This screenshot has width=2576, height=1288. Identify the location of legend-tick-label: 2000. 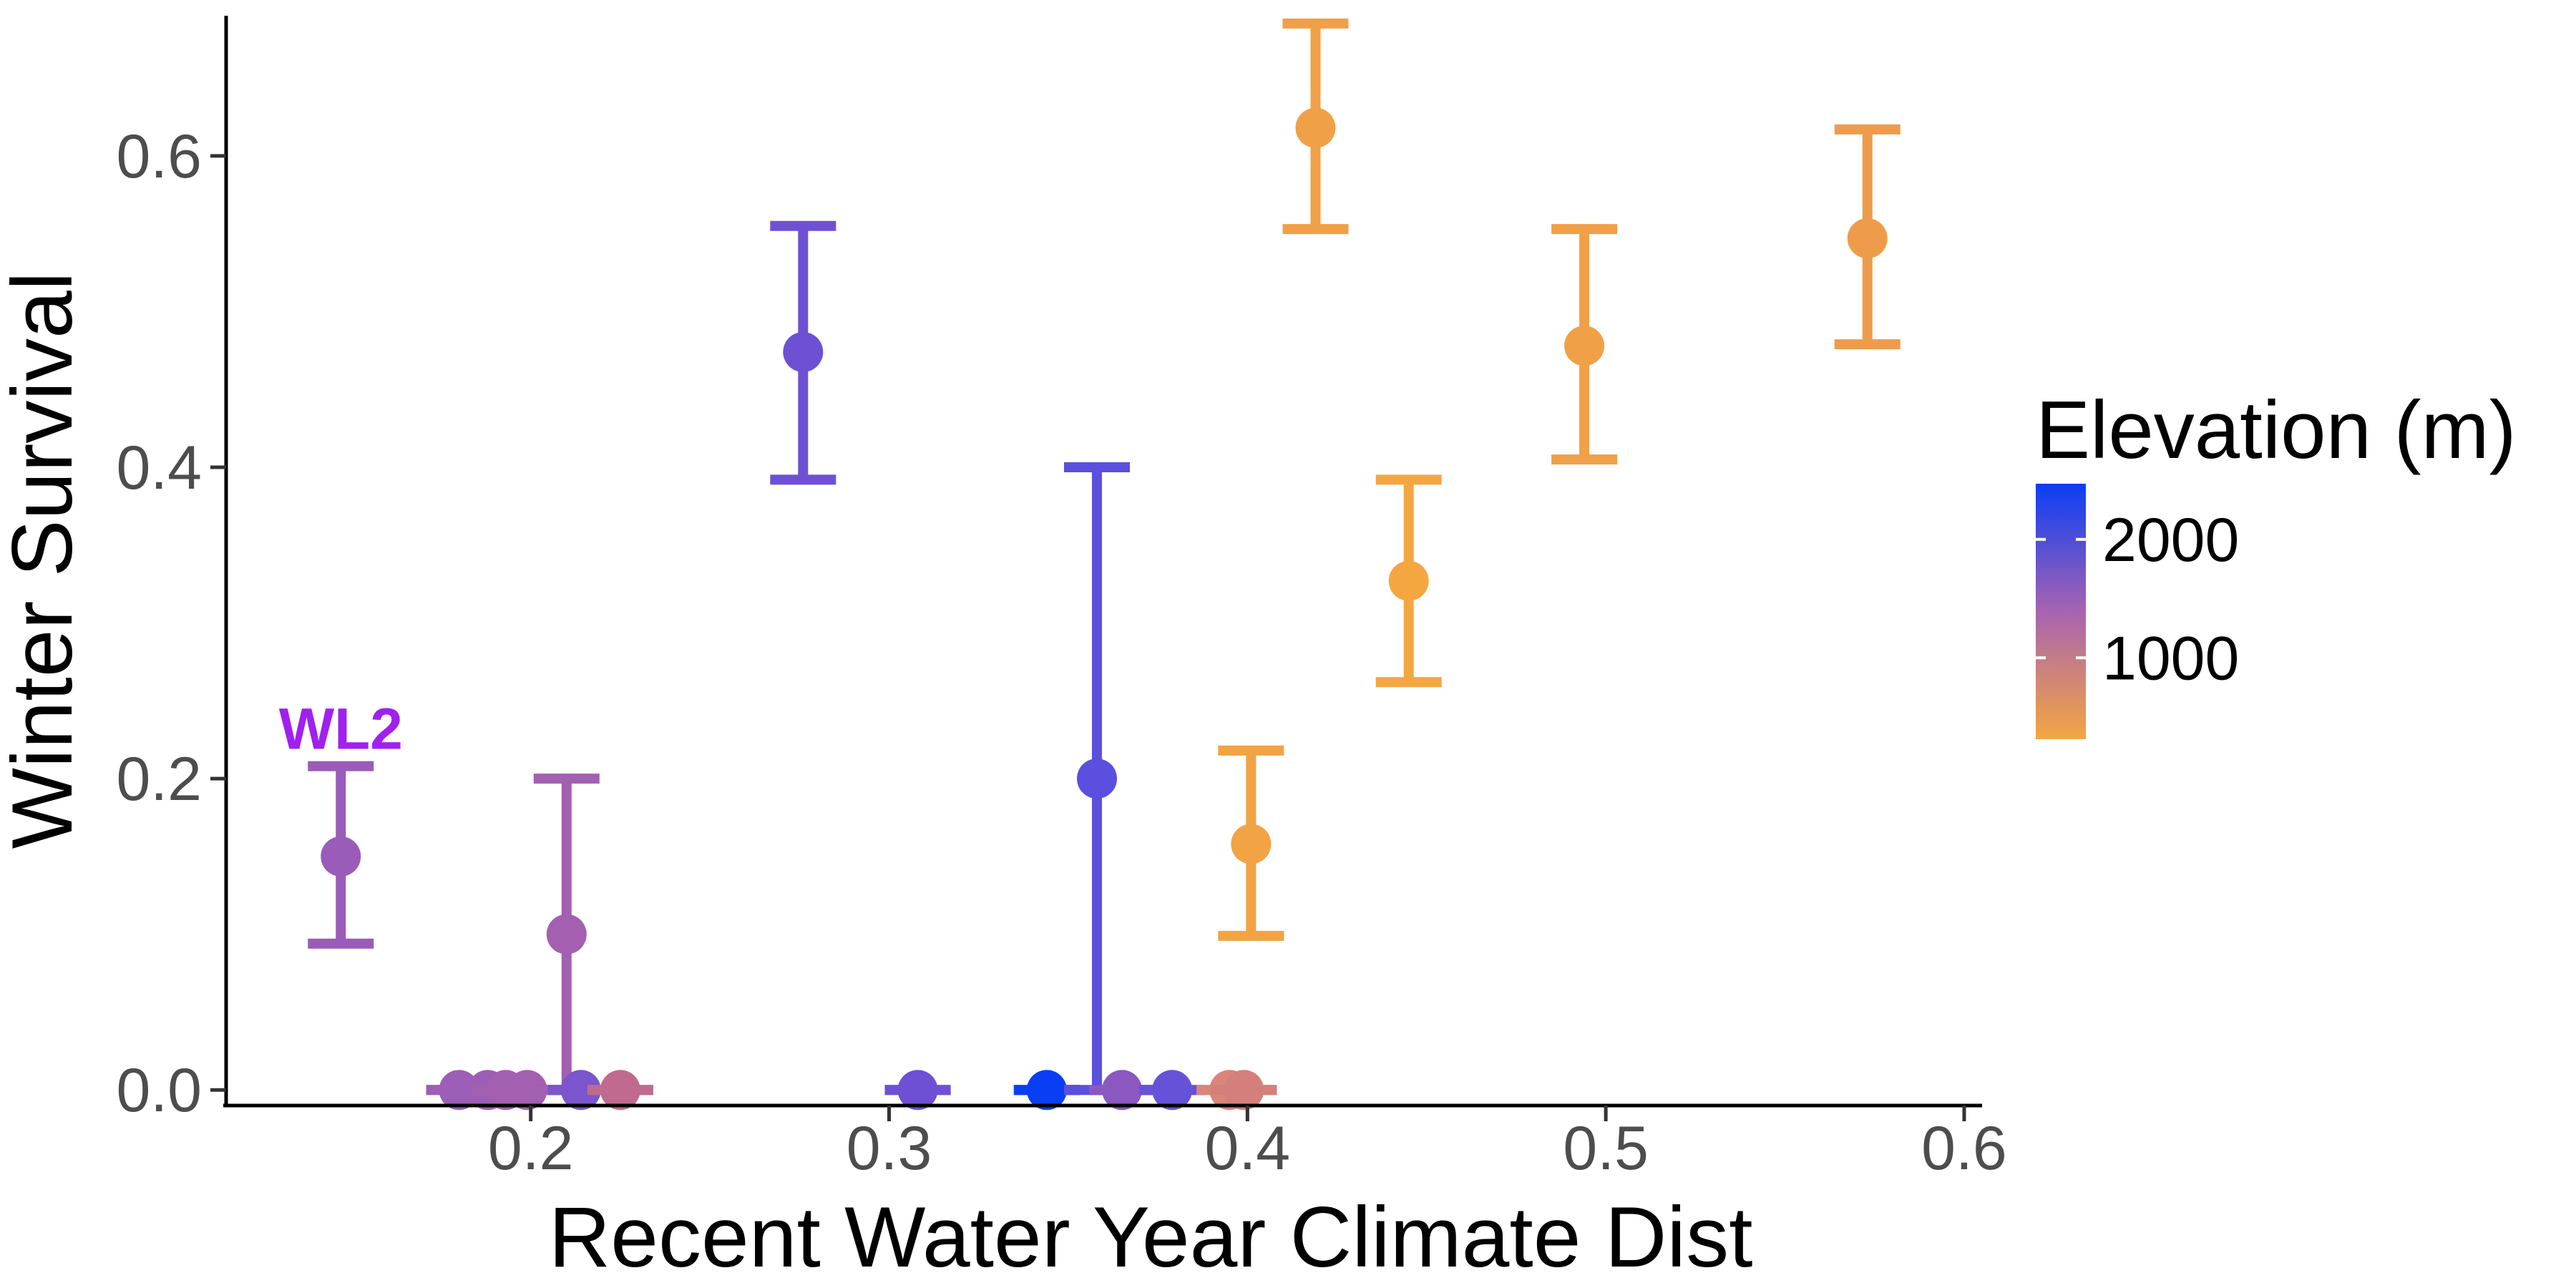
(2170, 540).